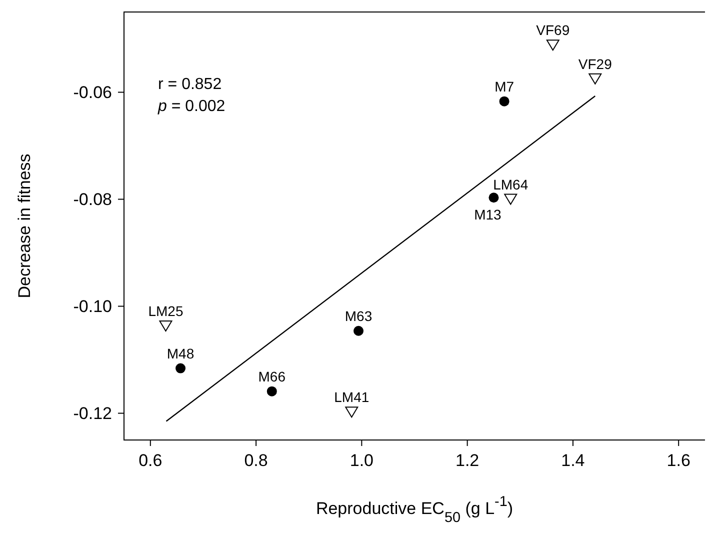  What do you see at coordinates (678, 460) in the screenshot?
I see `x-tick-label: 1.6` at bounding box center [678, 460].